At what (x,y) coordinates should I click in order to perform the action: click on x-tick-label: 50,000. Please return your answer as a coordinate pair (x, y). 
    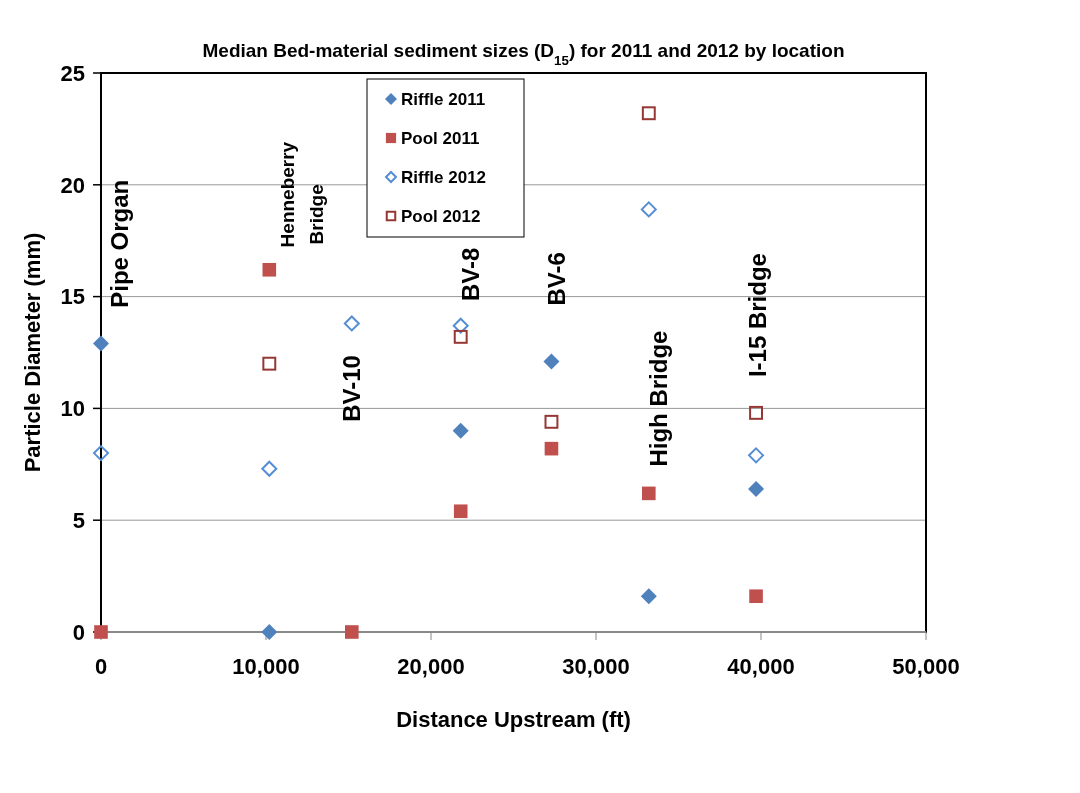
    Looking at the image, I should click on (926, 666).